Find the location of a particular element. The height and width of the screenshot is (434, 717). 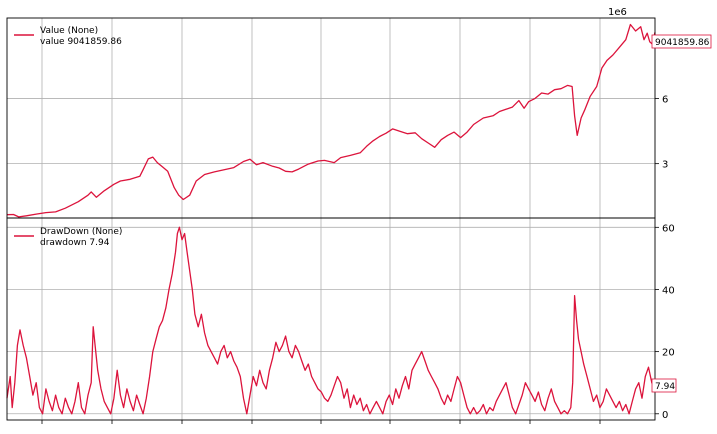

drawdown-last-tag-text: 7.94 is located at coordinates (665, 387).